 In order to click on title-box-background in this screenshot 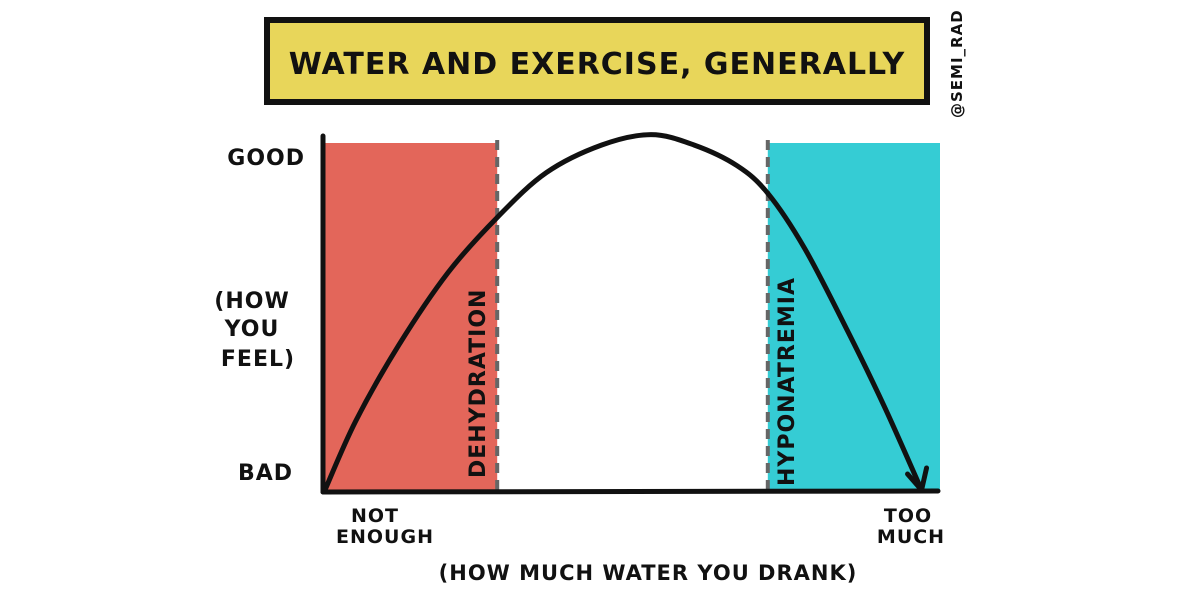, I will do `click(597, 61)`.